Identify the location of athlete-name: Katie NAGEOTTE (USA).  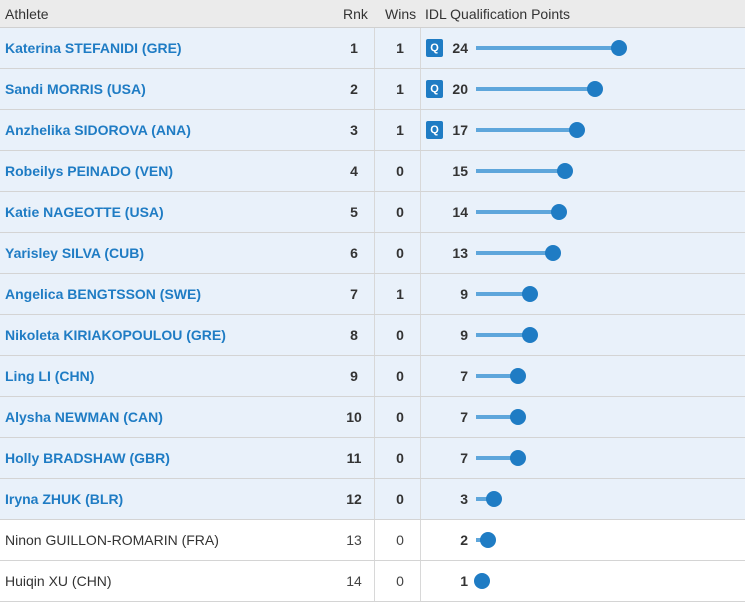
(84, 212).